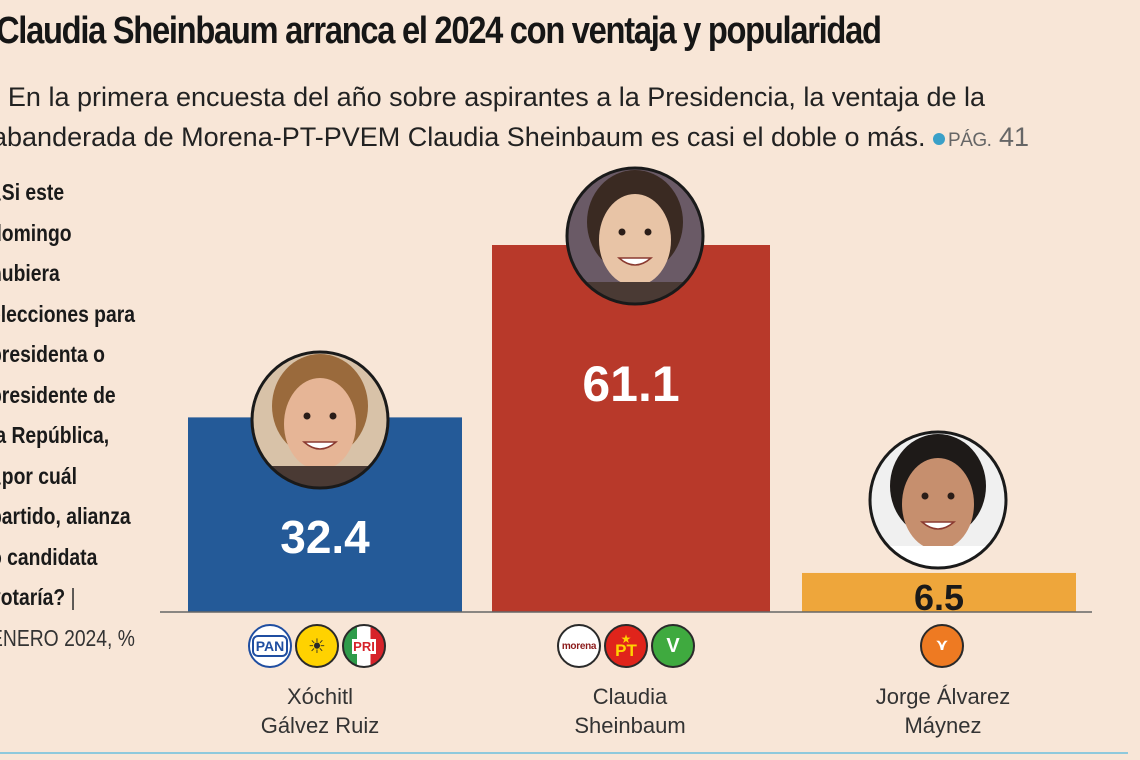 The image size is (1140, 760). Describe the element at coordinates (630, 725) in the screenshot. I see `candidate-second-line: Sheinbaum` at that location.